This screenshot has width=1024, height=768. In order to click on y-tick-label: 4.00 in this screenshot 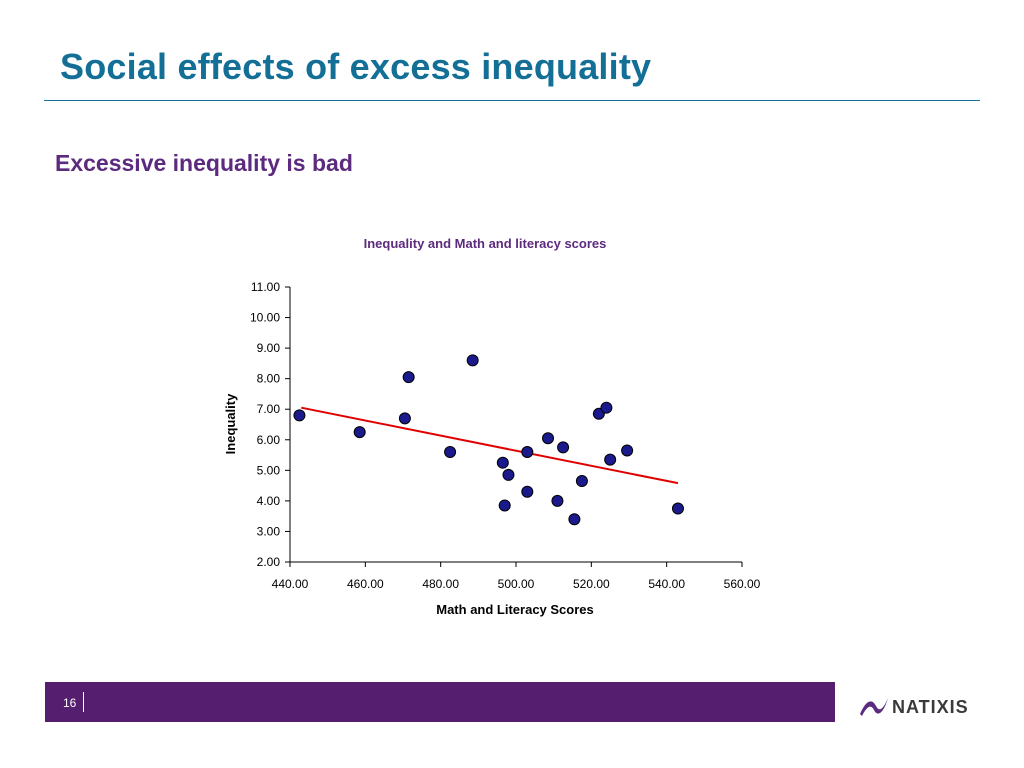, I will do `click(269, 501)`.